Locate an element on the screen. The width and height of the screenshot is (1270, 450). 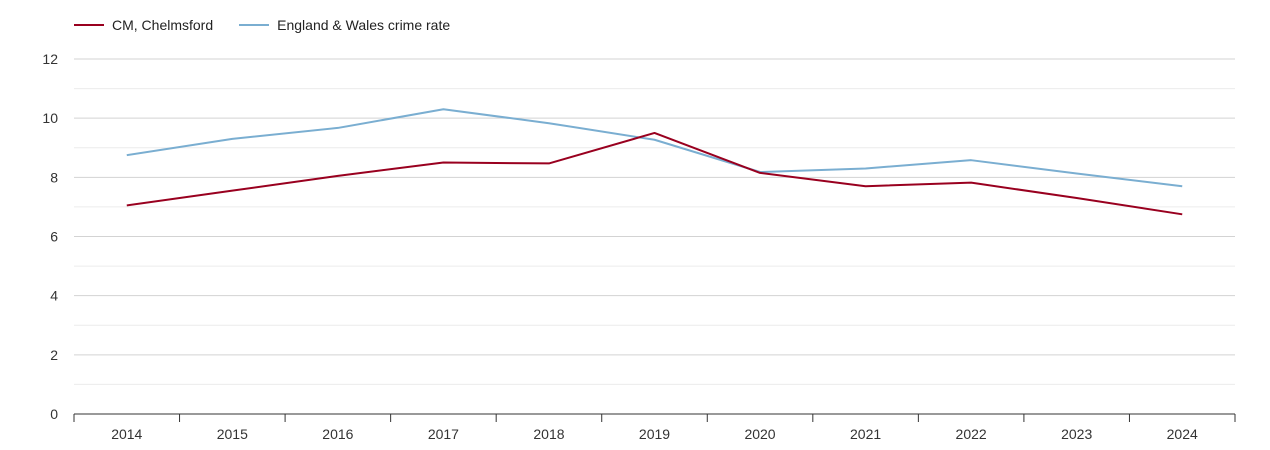
x-tick-label: 2022 is located at coordinates (971, 434).